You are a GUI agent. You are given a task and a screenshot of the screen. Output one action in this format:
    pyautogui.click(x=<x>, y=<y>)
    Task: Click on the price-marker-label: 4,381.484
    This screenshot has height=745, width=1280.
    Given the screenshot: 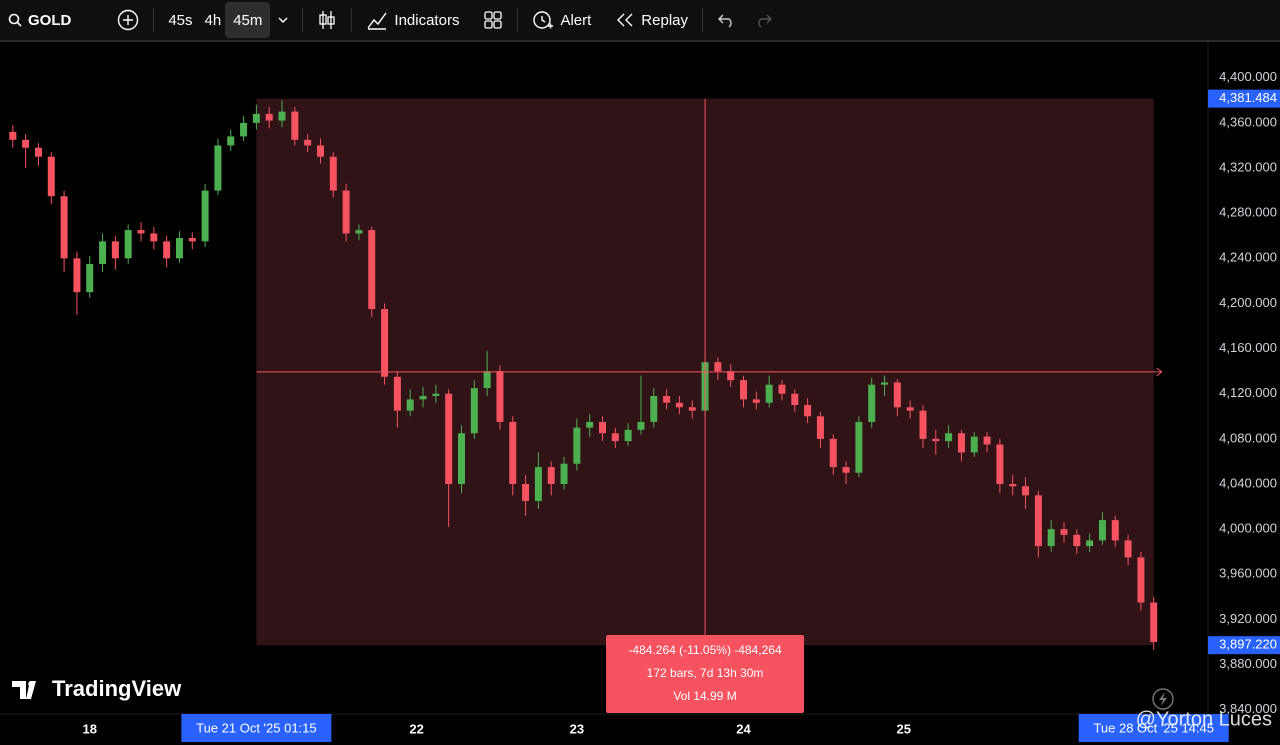 What is the action you would take?
    pyautogui.click(x=1248, y=97)
    